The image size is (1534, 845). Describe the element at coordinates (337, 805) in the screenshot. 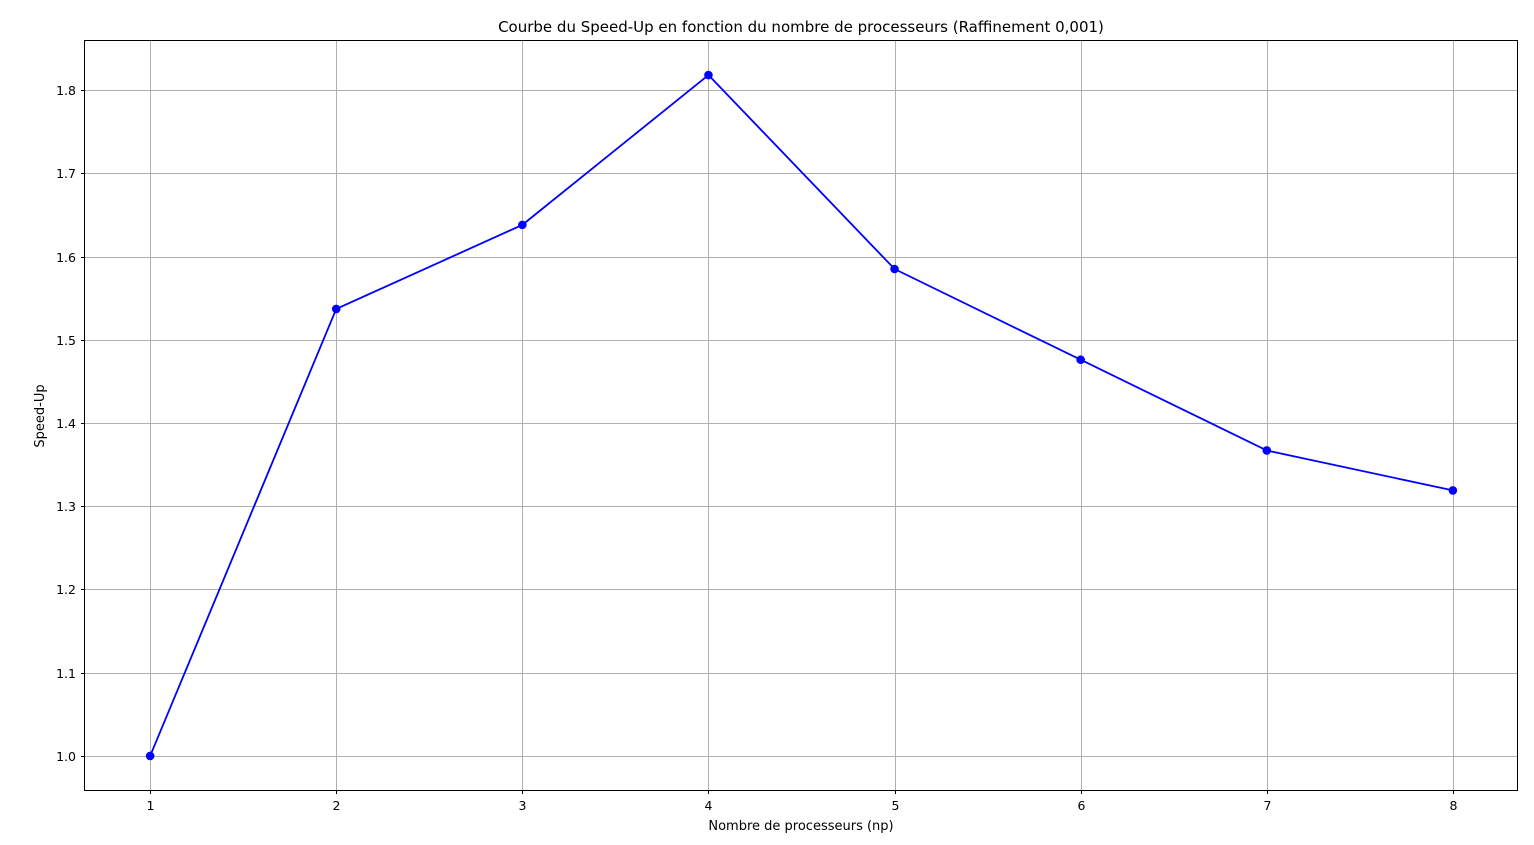

I see `x-tick-label: 2` at that location.